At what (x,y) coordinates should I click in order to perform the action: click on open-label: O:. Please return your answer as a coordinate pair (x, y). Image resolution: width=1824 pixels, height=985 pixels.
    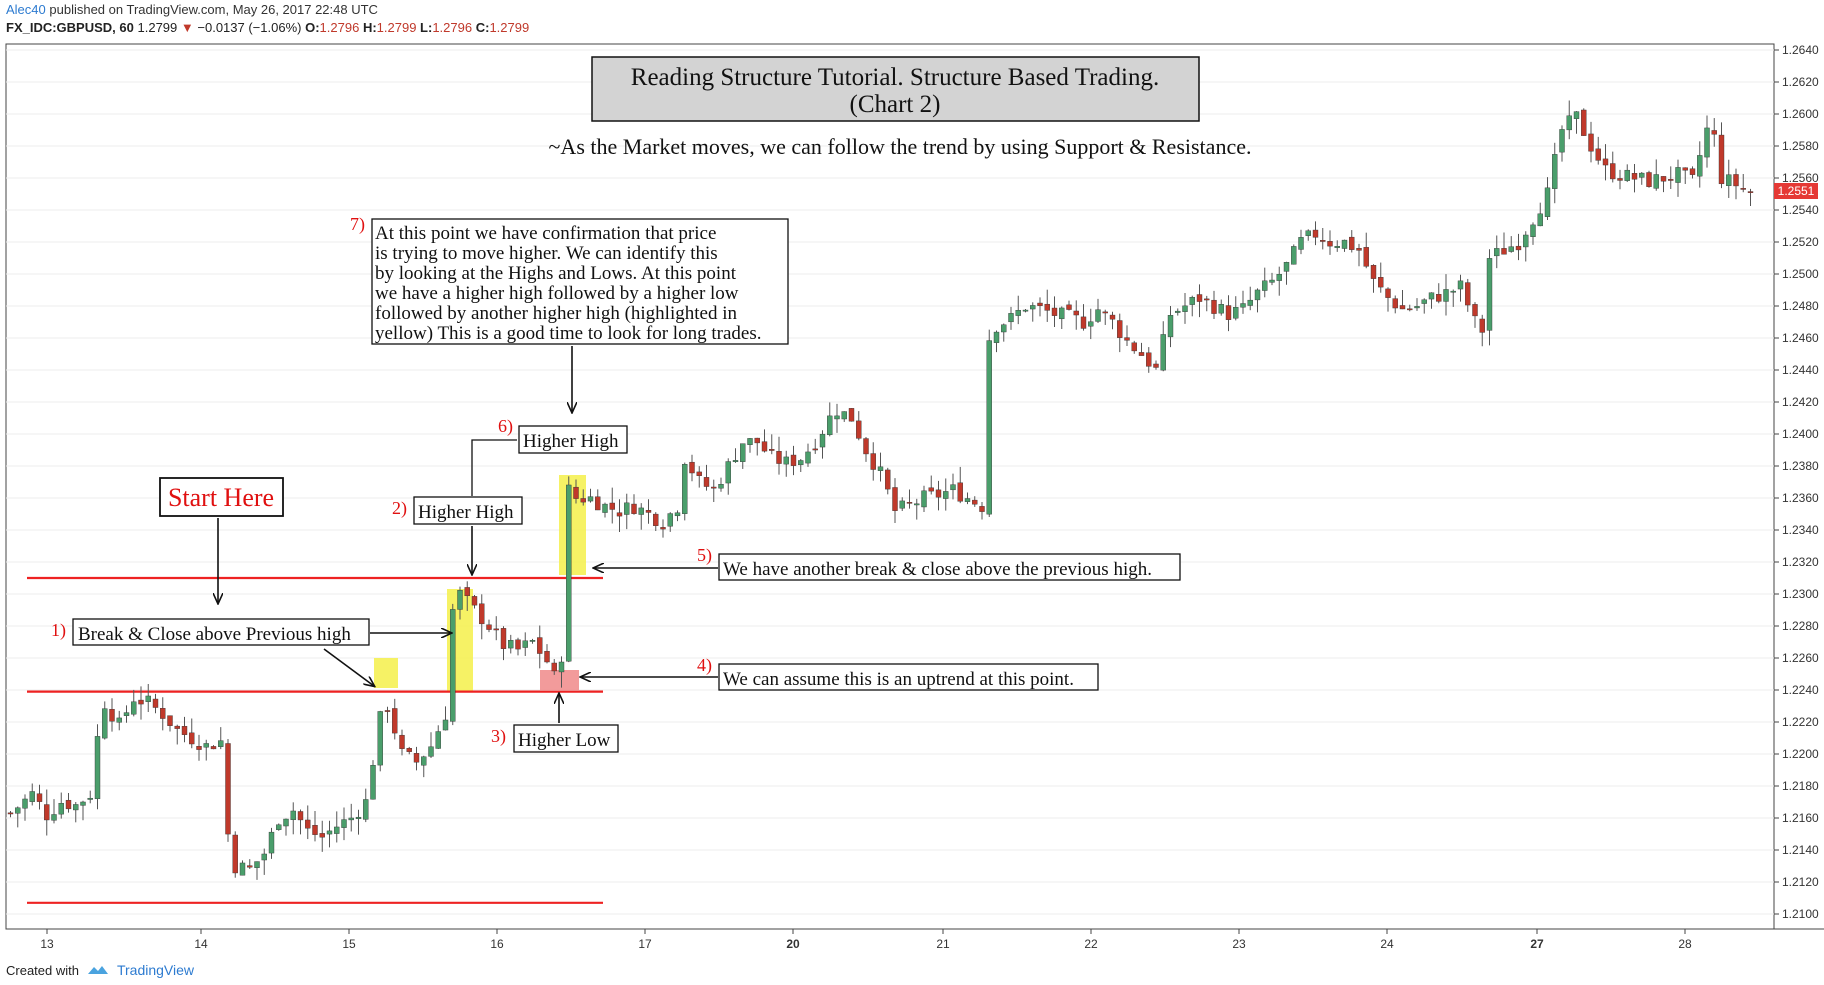
    Looking at the image, I should click on (312, 27).